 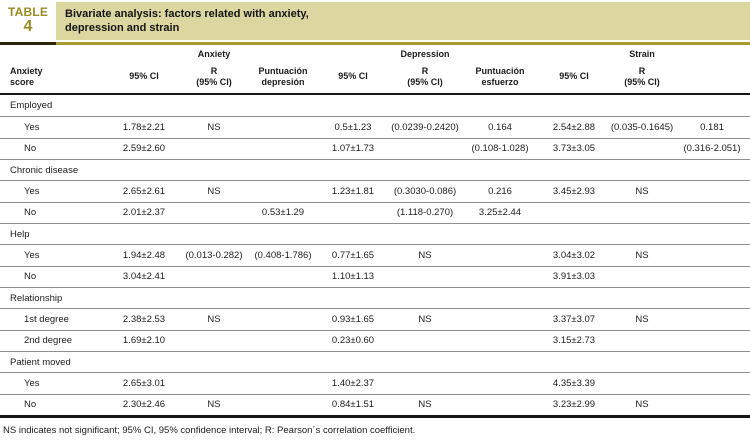 I want to click on data-cell: 3.15±2.73, so click(x=574, y=341).